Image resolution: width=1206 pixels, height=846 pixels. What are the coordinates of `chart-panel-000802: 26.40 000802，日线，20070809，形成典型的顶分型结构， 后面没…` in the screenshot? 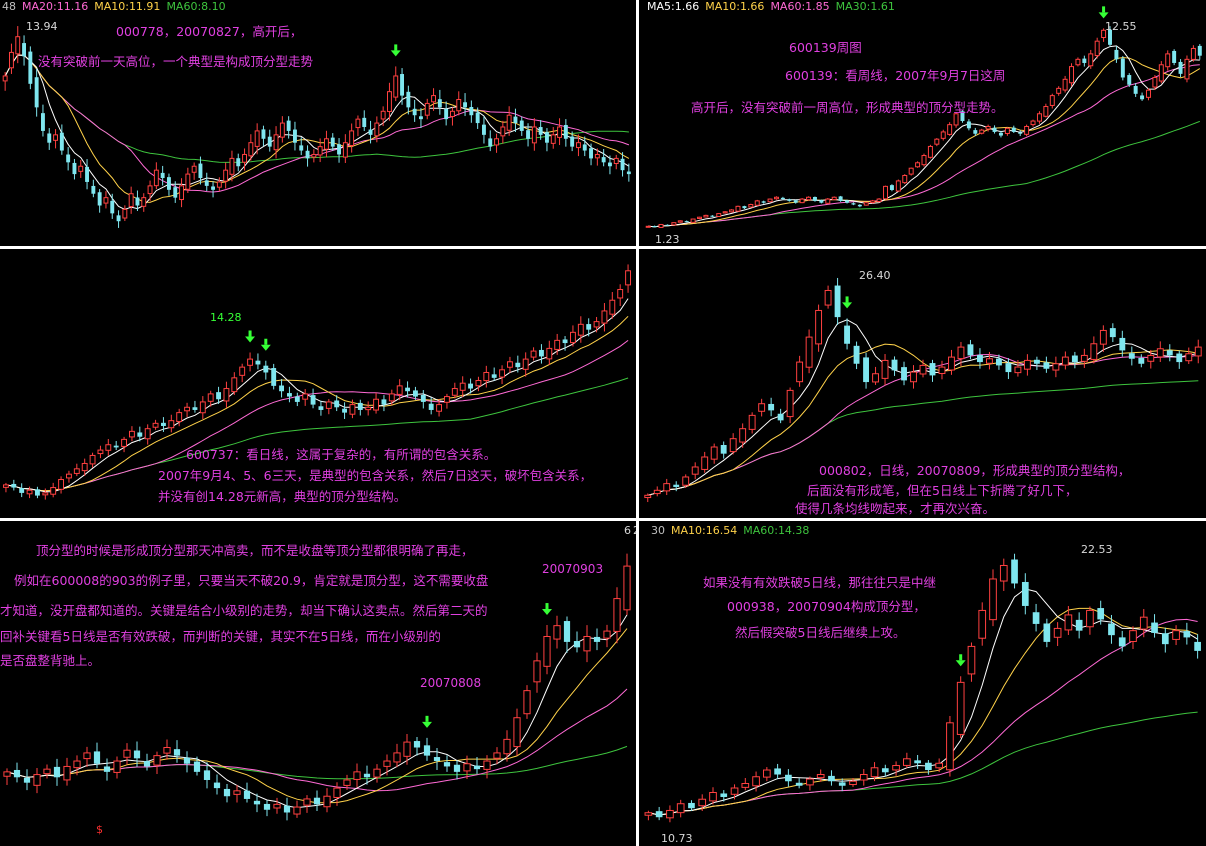 It's located at (922, 383).